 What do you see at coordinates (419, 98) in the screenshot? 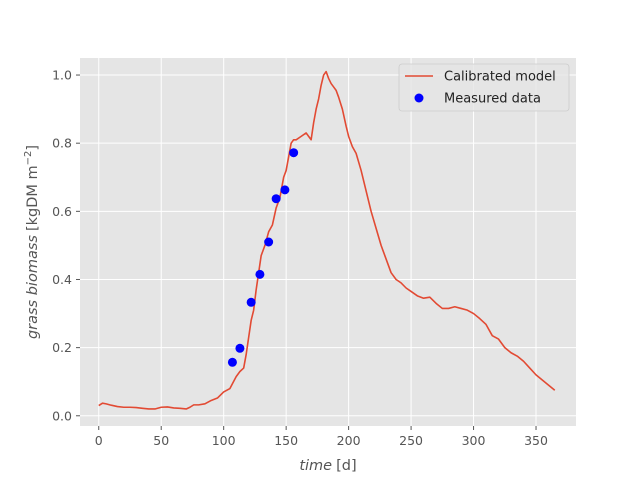
I see `legend-marker-swatch` at bounding box center [419, 98].